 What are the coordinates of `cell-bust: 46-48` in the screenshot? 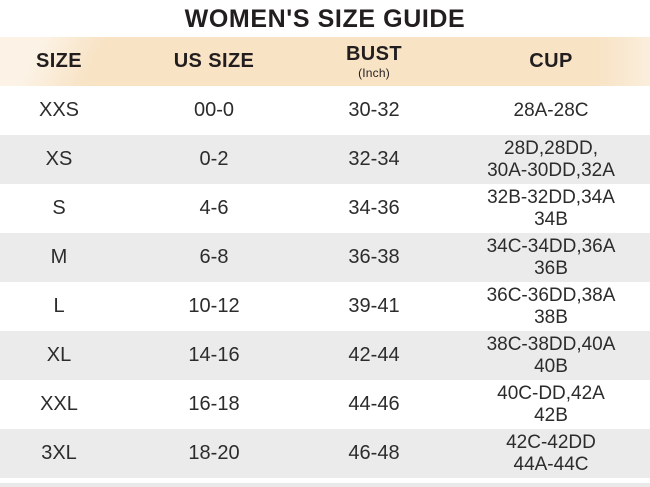 It's located at (374, 453).